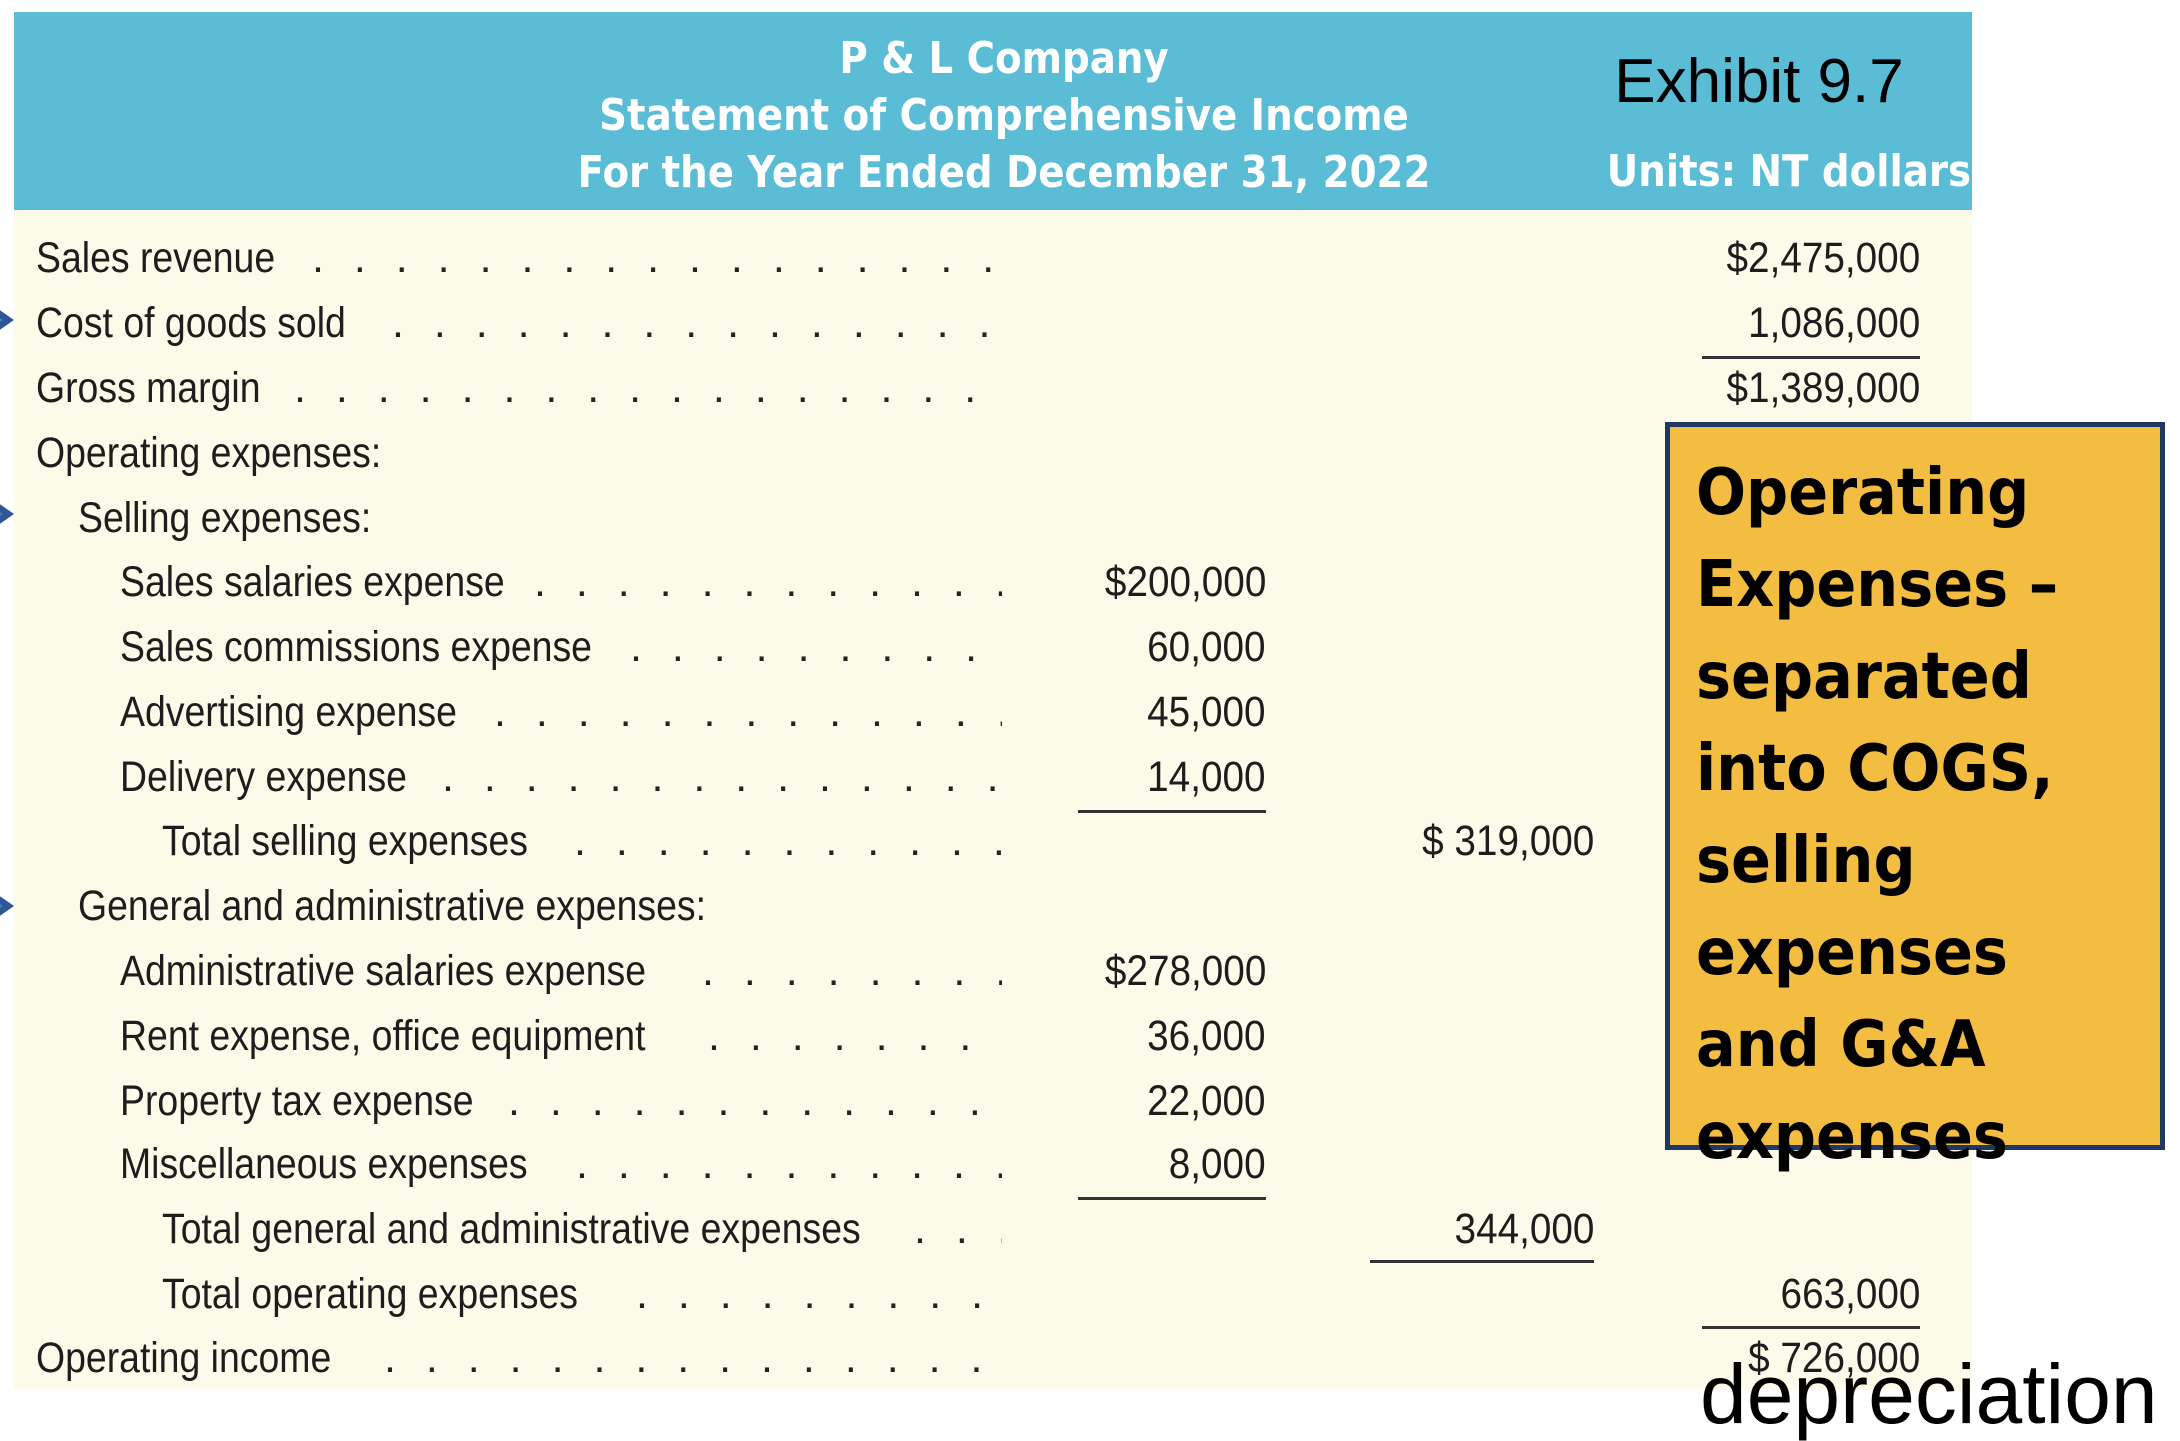 The image size is (2180, 1441). I want to click on row-value: 344,000, so click(1524, 1229).